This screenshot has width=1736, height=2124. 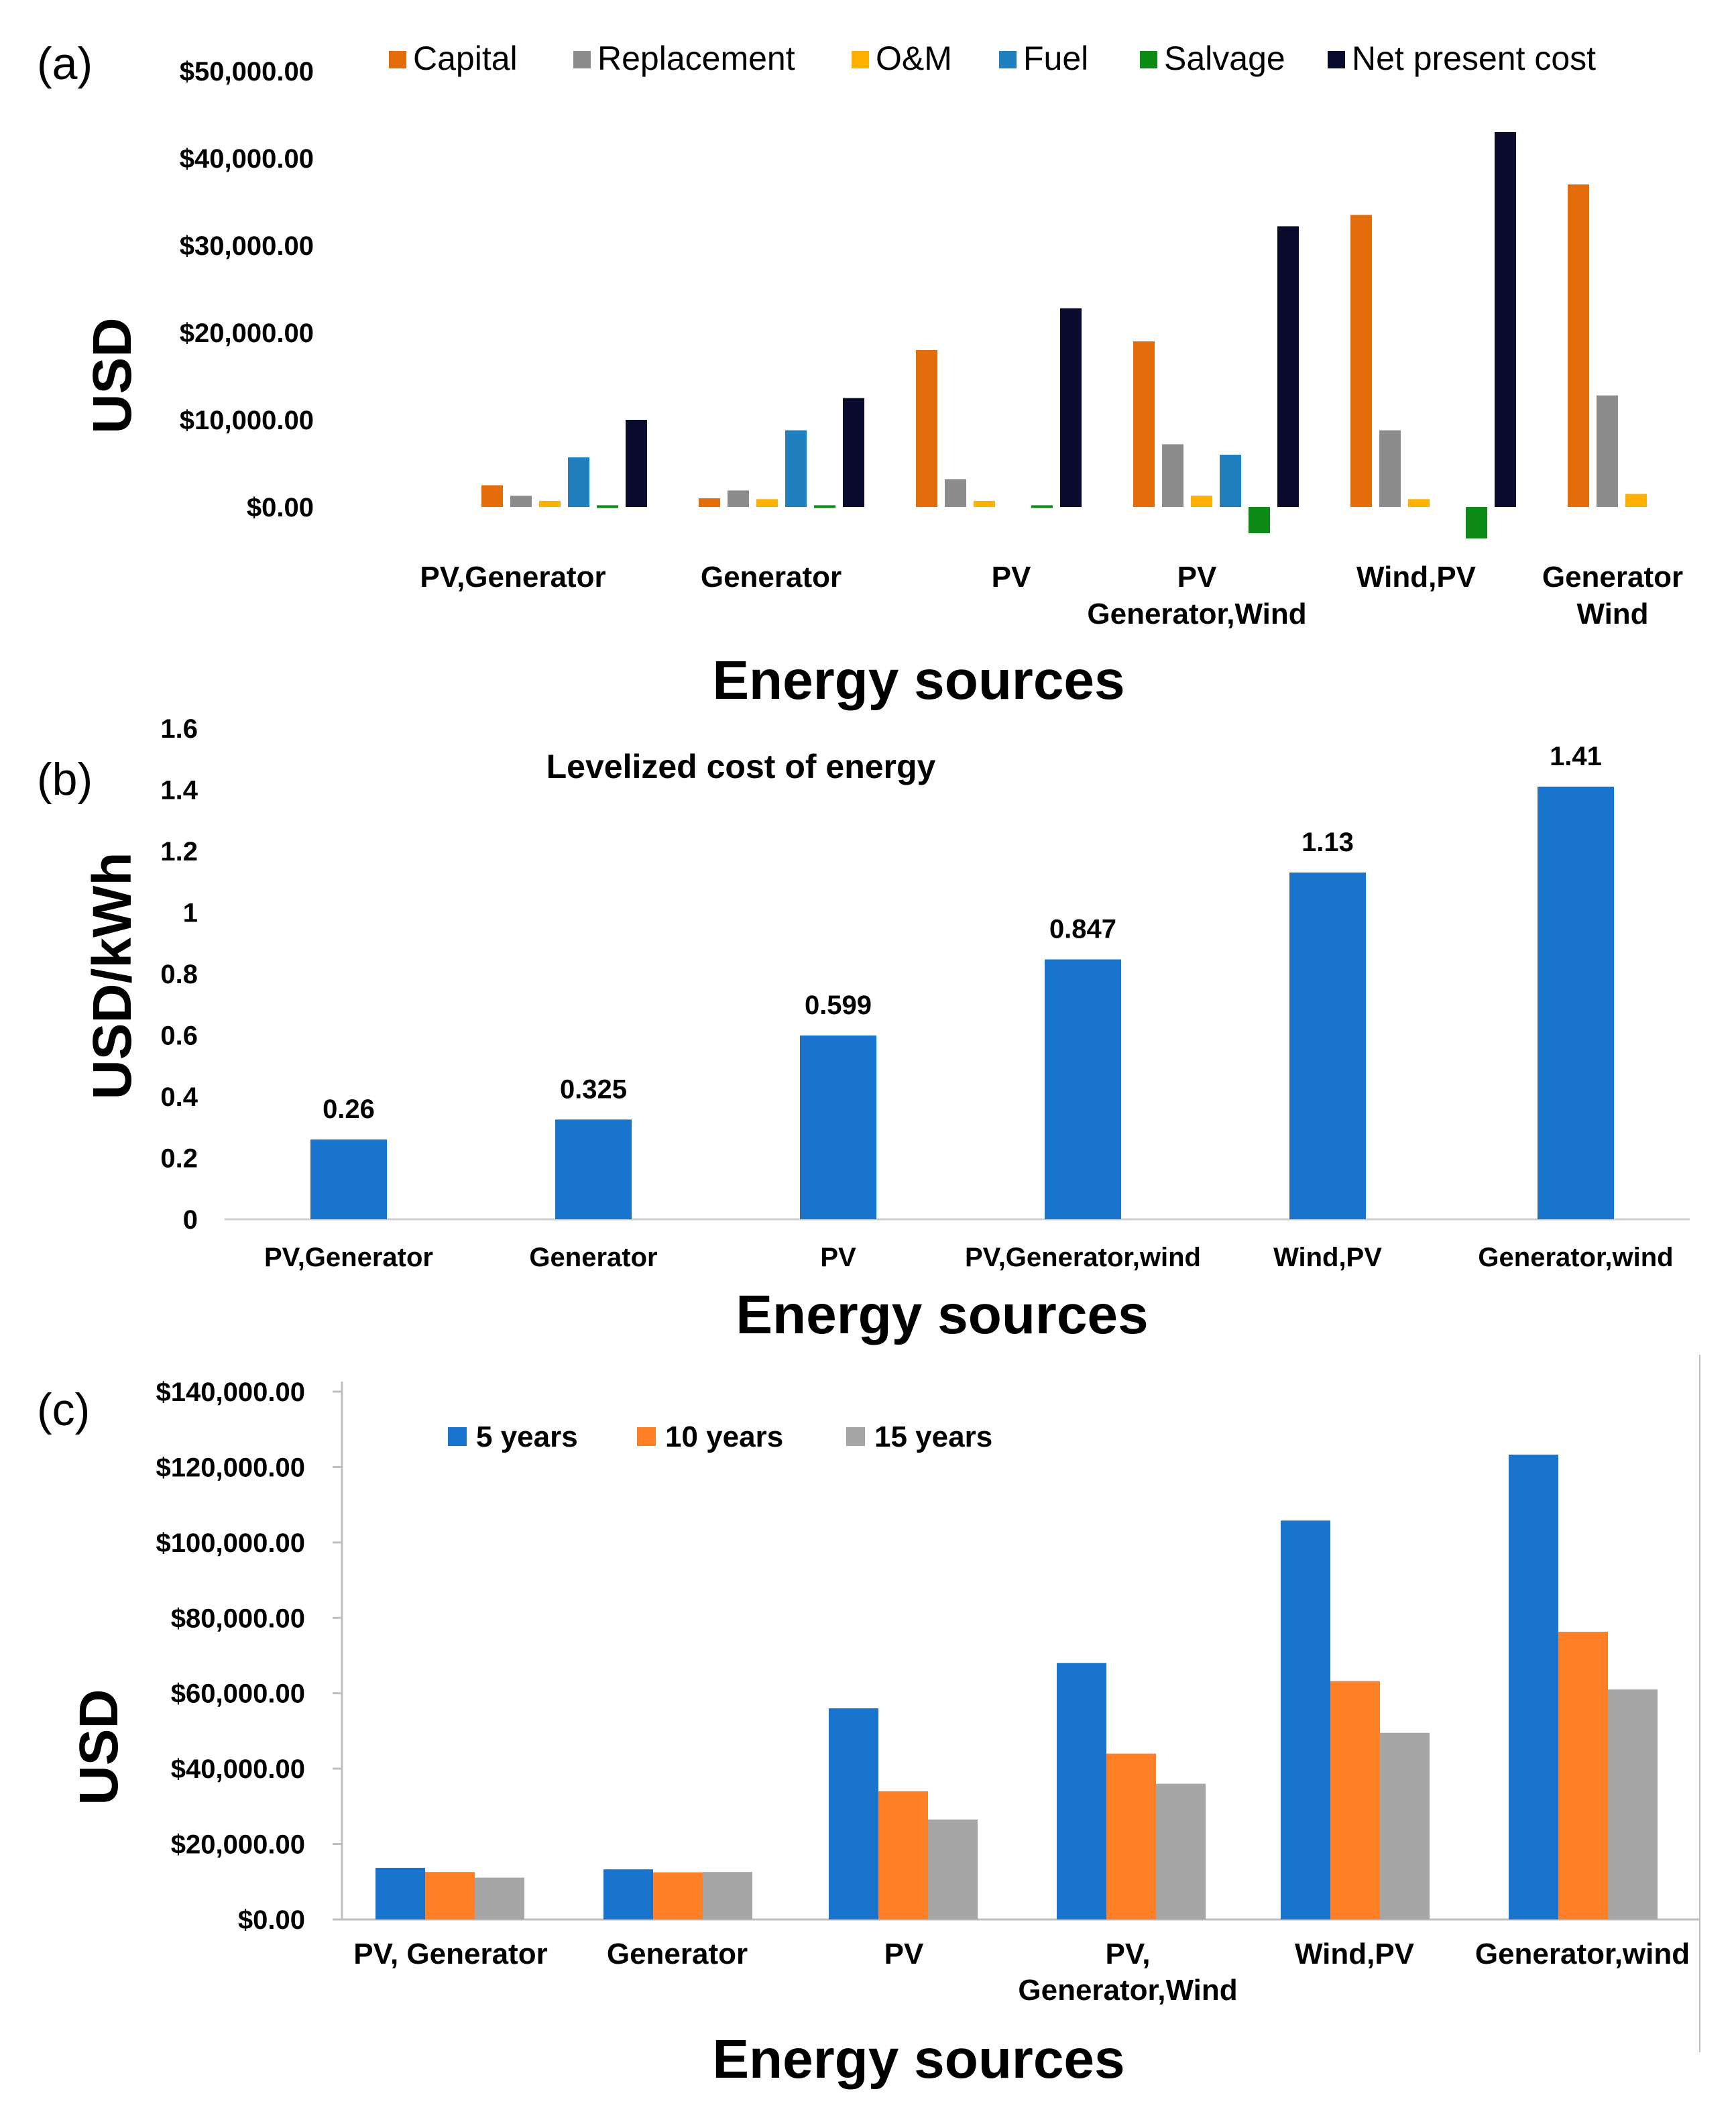 What do you see at coordinates (853, 1813) in the screenshot?
I see `bar-5-years-pv` at bounding box center [853, 1813].